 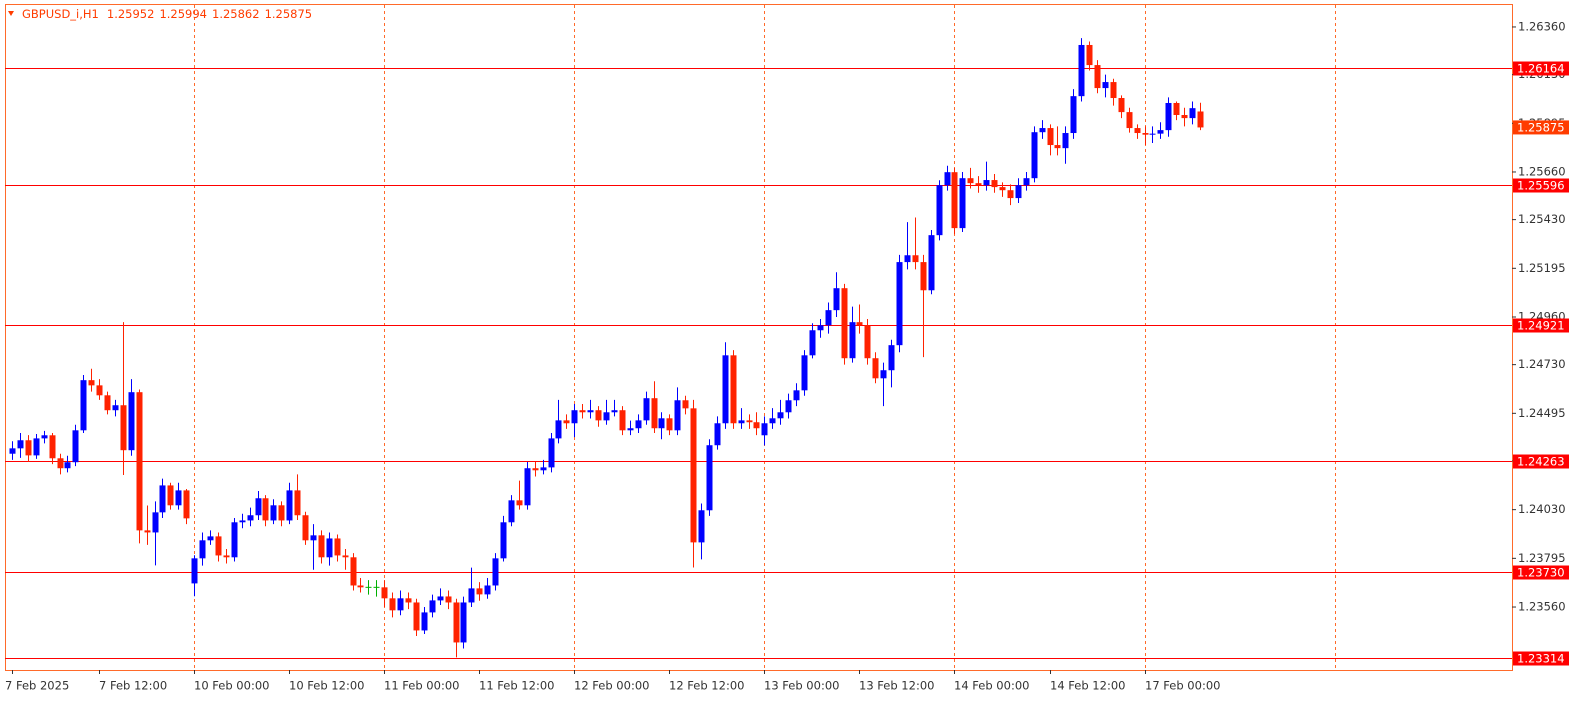 What do you see at coordinates (231, 686) in the screenshot?
I see `x-tick-label: 10 Feb 00:00` at bounding box center [231, 686].